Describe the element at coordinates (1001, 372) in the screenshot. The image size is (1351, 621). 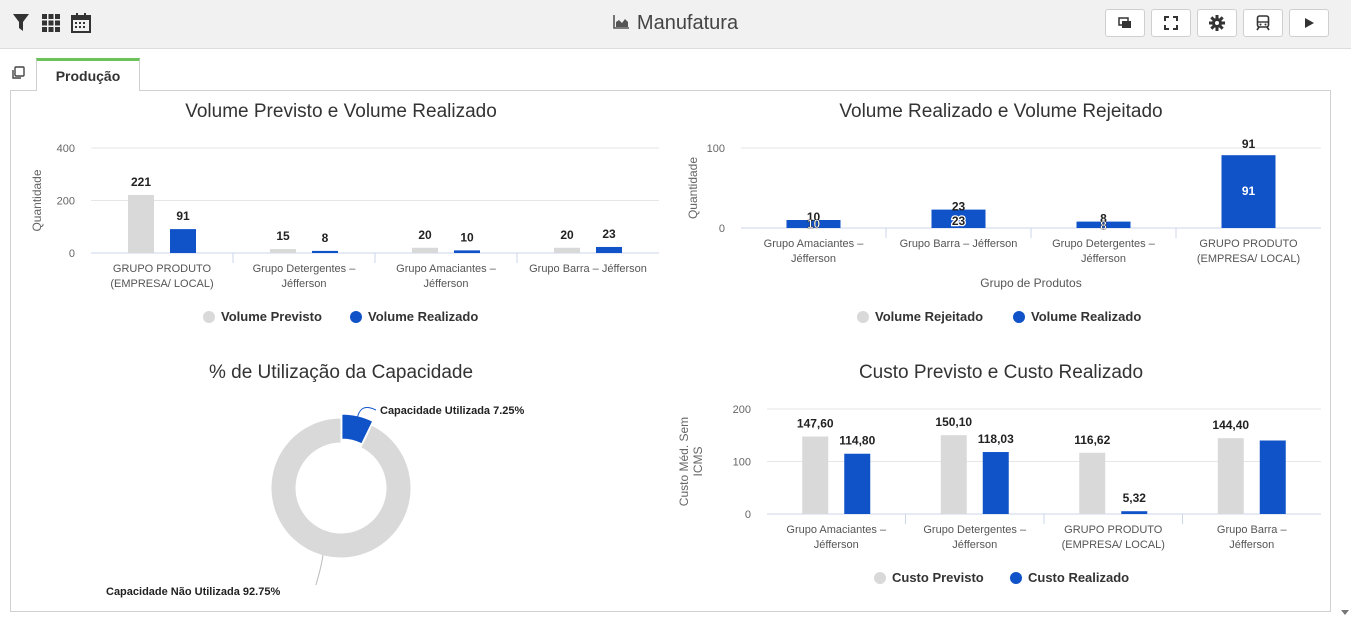
I see `chart-title: Custo Previsto e Custo Realizado` at that location.